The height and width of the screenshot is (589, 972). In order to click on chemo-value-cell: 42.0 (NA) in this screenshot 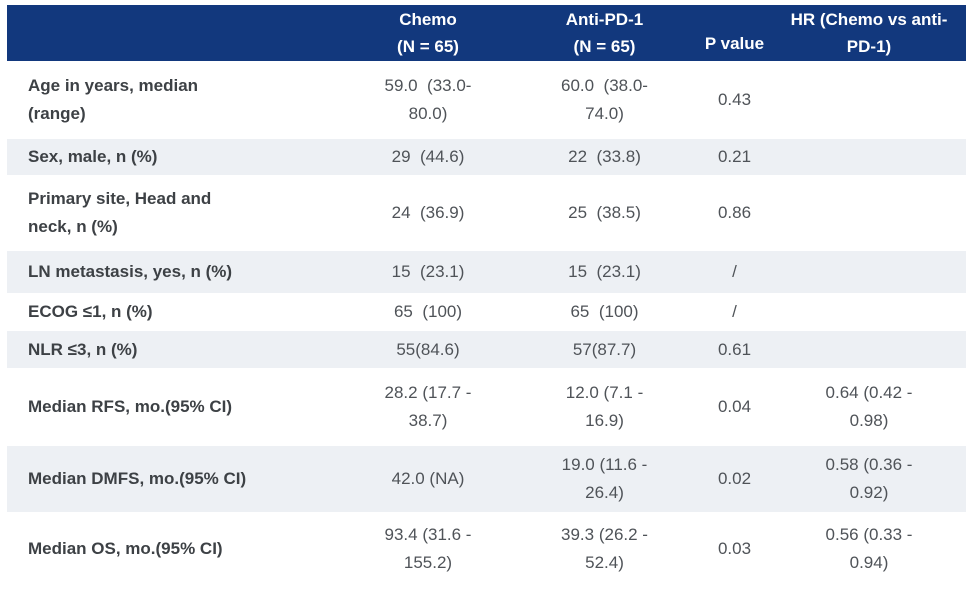, I will do `click(428, 478)`.